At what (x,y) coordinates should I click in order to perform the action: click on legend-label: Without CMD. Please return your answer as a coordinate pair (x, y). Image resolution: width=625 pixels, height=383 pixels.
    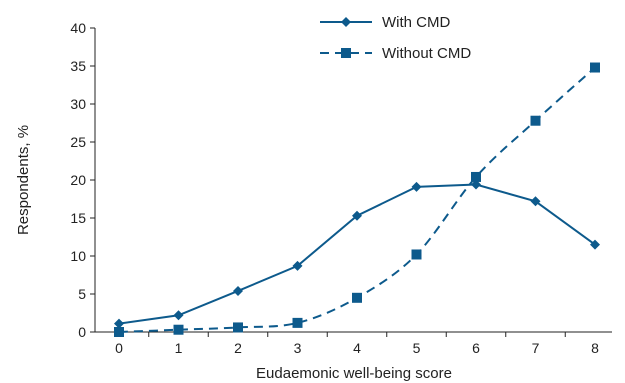
    Looking at the image, I should click on (426, 53).